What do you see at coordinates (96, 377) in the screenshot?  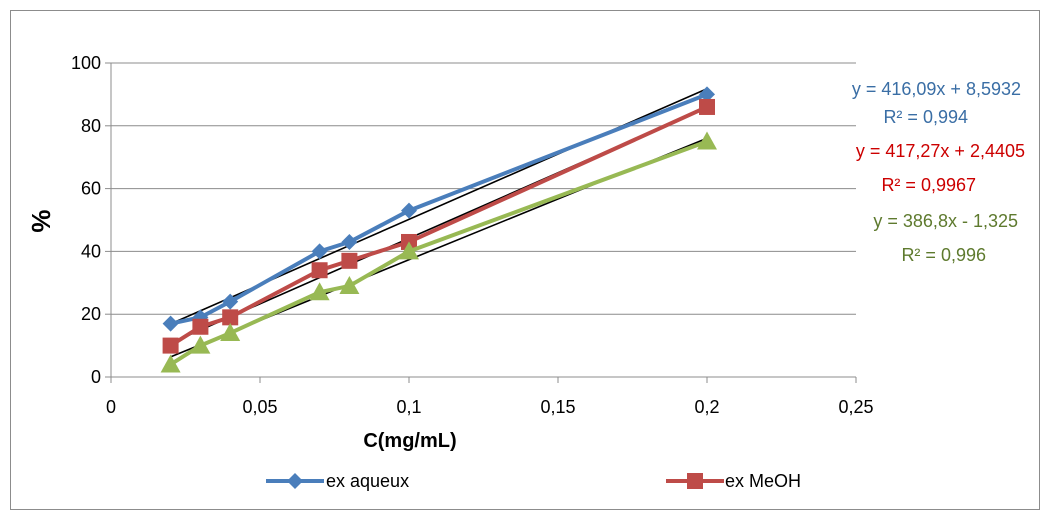 I see `y-tick-label: 0` at bounding box center [96, 377].